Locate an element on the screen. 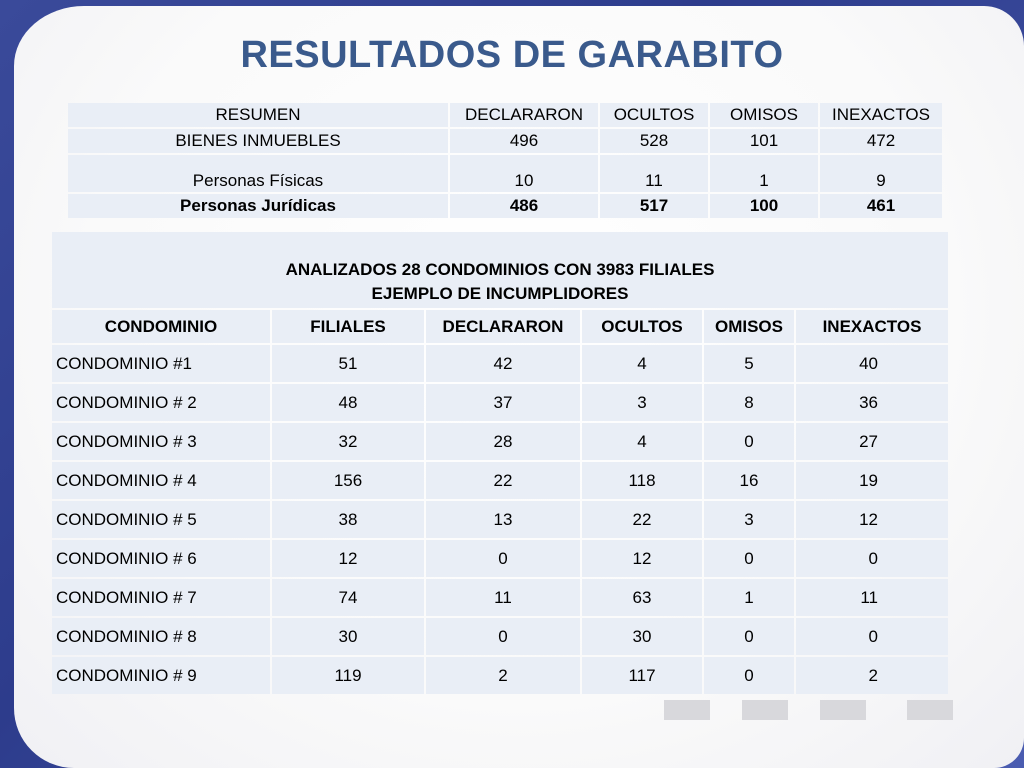  condominium-value-cell: 42 is located at coordinates (503, 363).